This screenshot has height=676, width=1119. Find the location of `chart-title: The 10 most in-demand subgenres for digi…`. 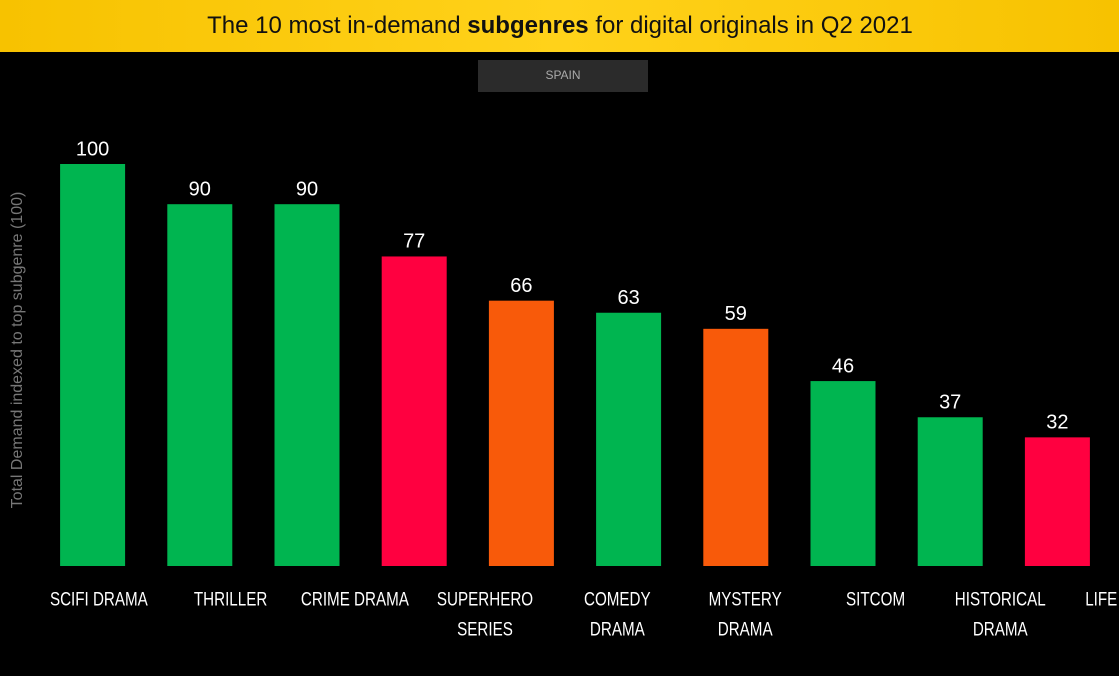

chart-title: The 10 most in-demand subgenres for digi… is located at coordinates (560, 25).